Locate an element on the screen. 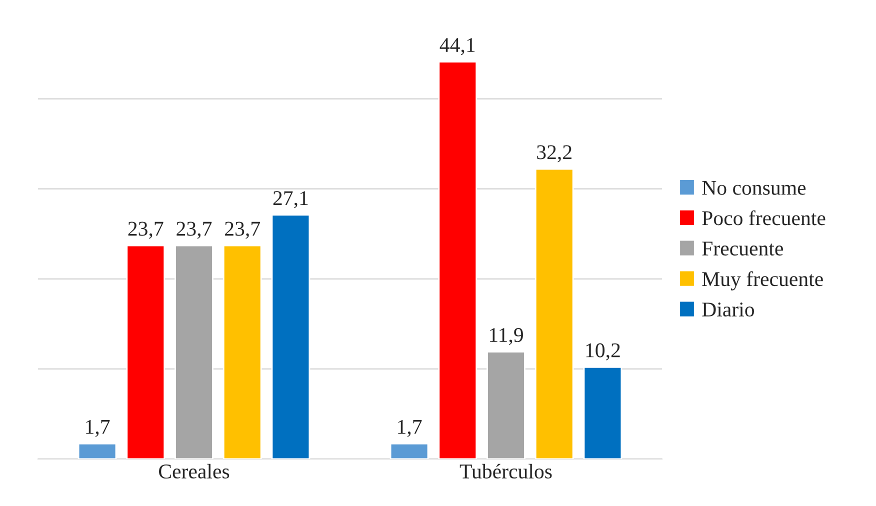 This screenshot has width=876, height=506. x-tick-label: Tubérculos is located at coordinates (506, 471).